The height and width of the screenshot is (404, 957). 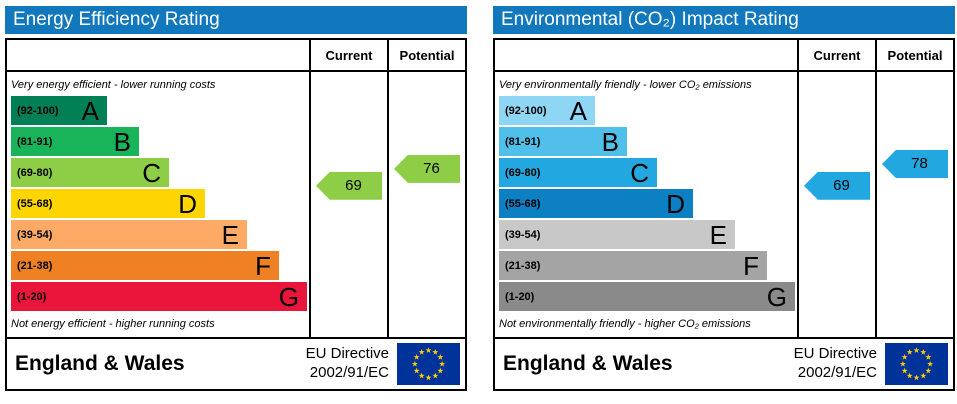 I want to click on band-range-label: (81-91), so click(x=523, y=141).